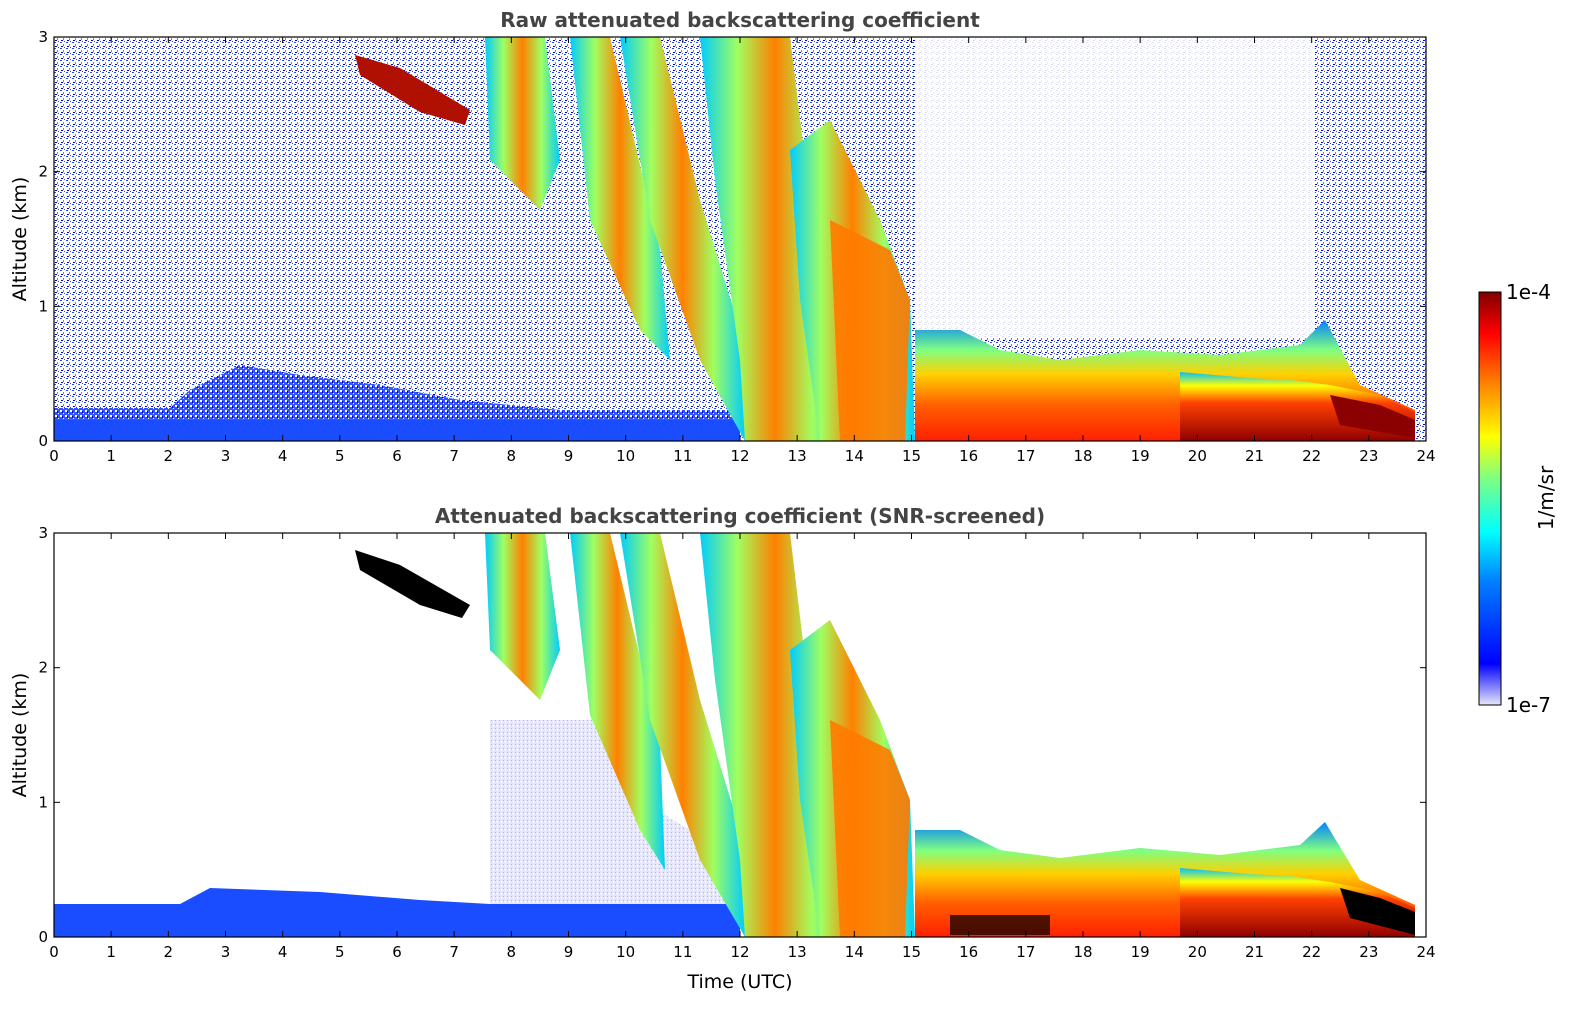  I want to click on colorbar-unit-label: 1/m/sr, so click(1546, 497).